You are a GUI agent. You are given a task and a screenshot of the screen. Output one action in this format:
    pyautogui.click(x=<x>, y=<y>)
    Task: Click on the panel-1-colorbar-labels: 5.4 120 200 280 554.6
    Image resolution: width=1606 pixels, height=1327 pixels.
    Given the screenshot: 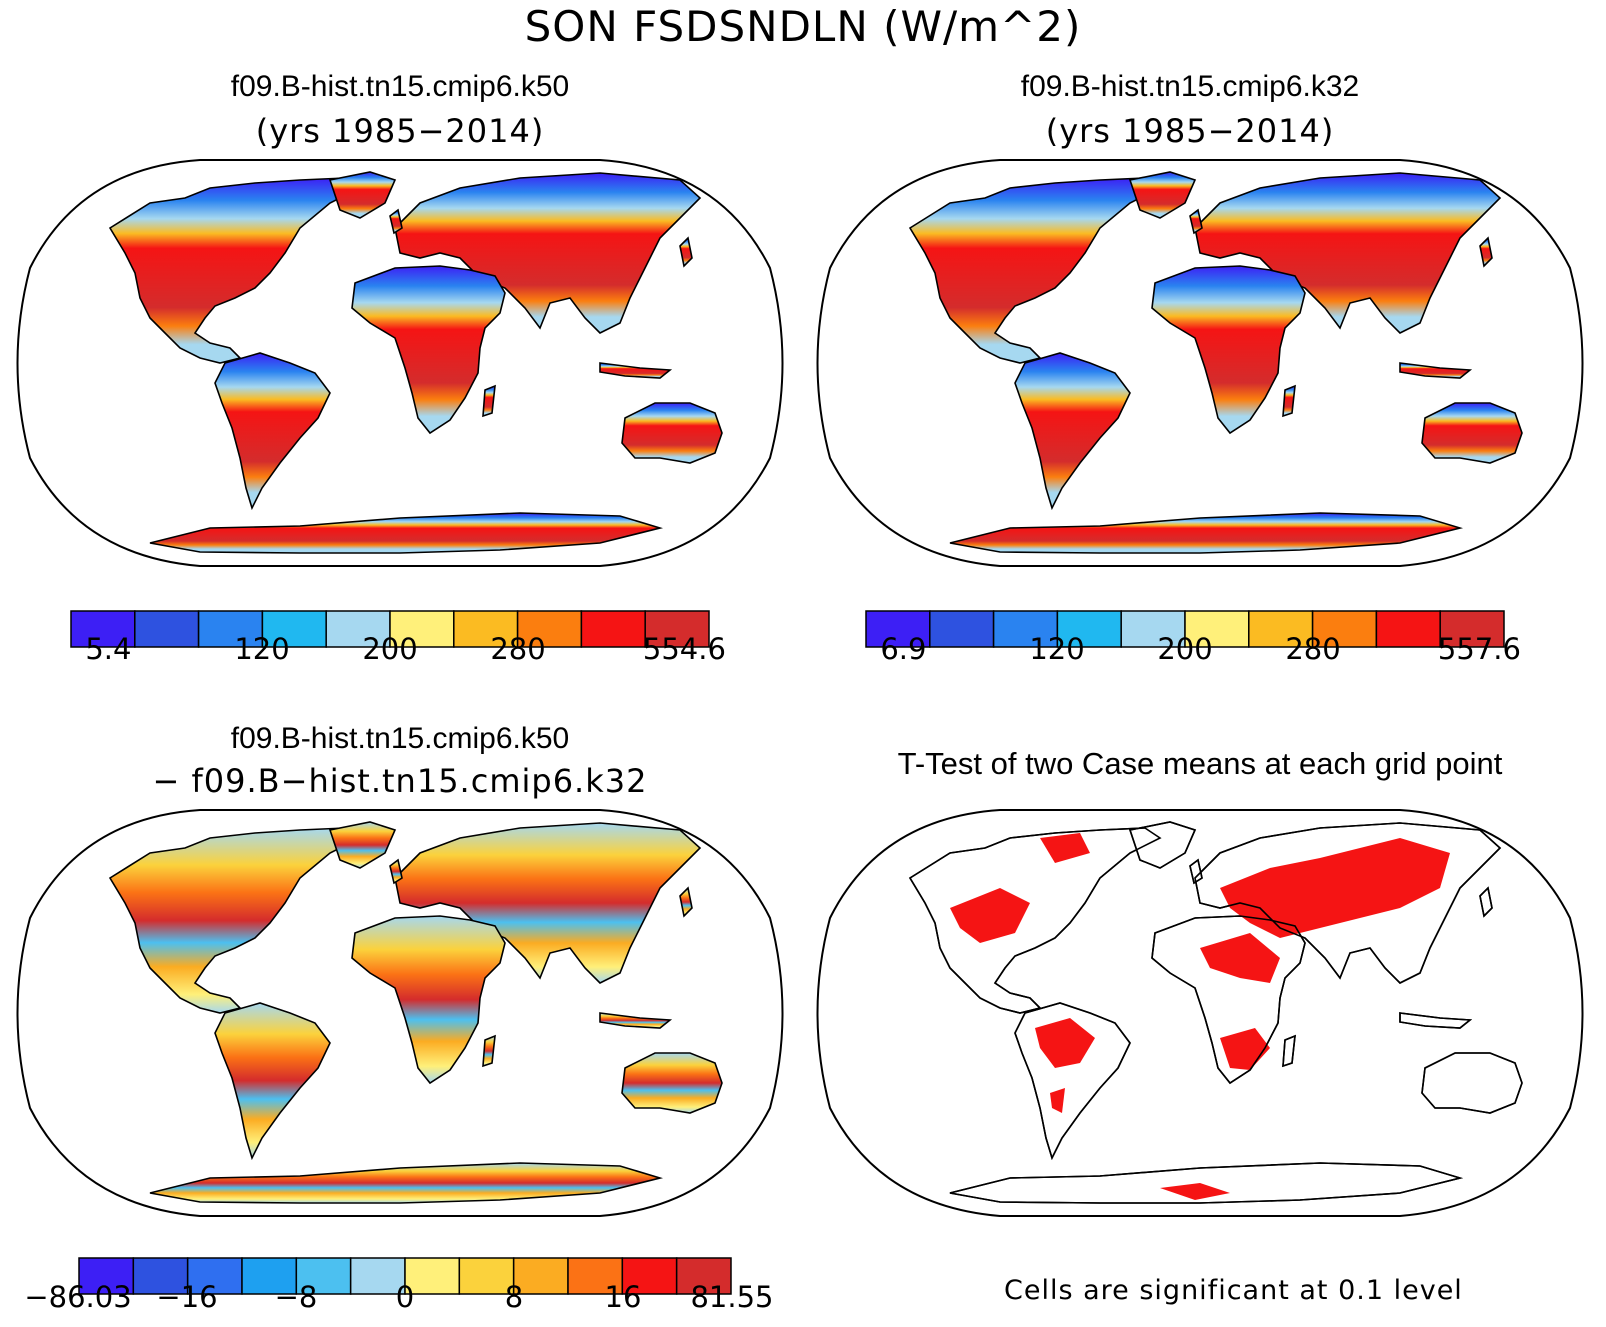 What is the action you would take?
    pyautogui.click(x=398, y=652)
    